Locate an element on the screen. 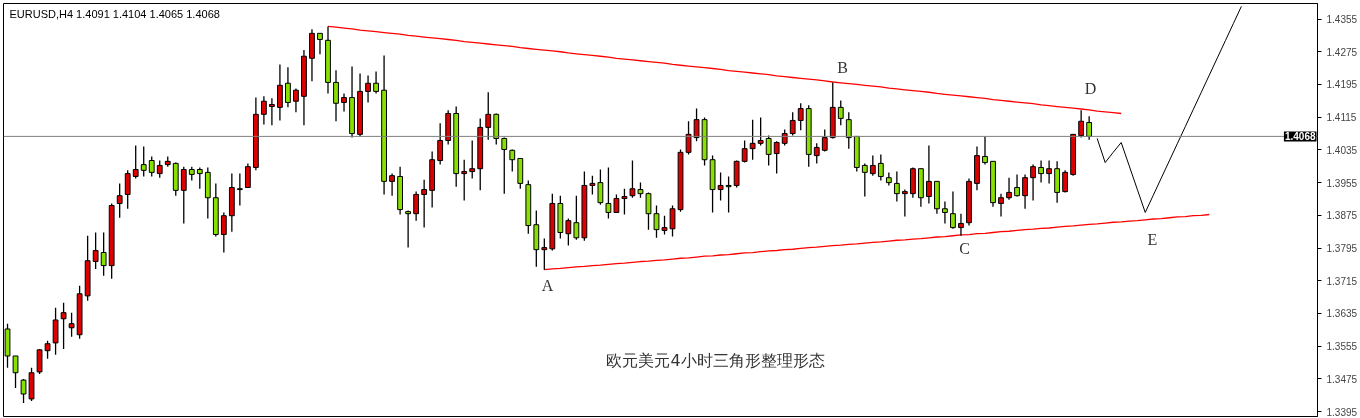  annotation: B is located at coordinates (842, 67).